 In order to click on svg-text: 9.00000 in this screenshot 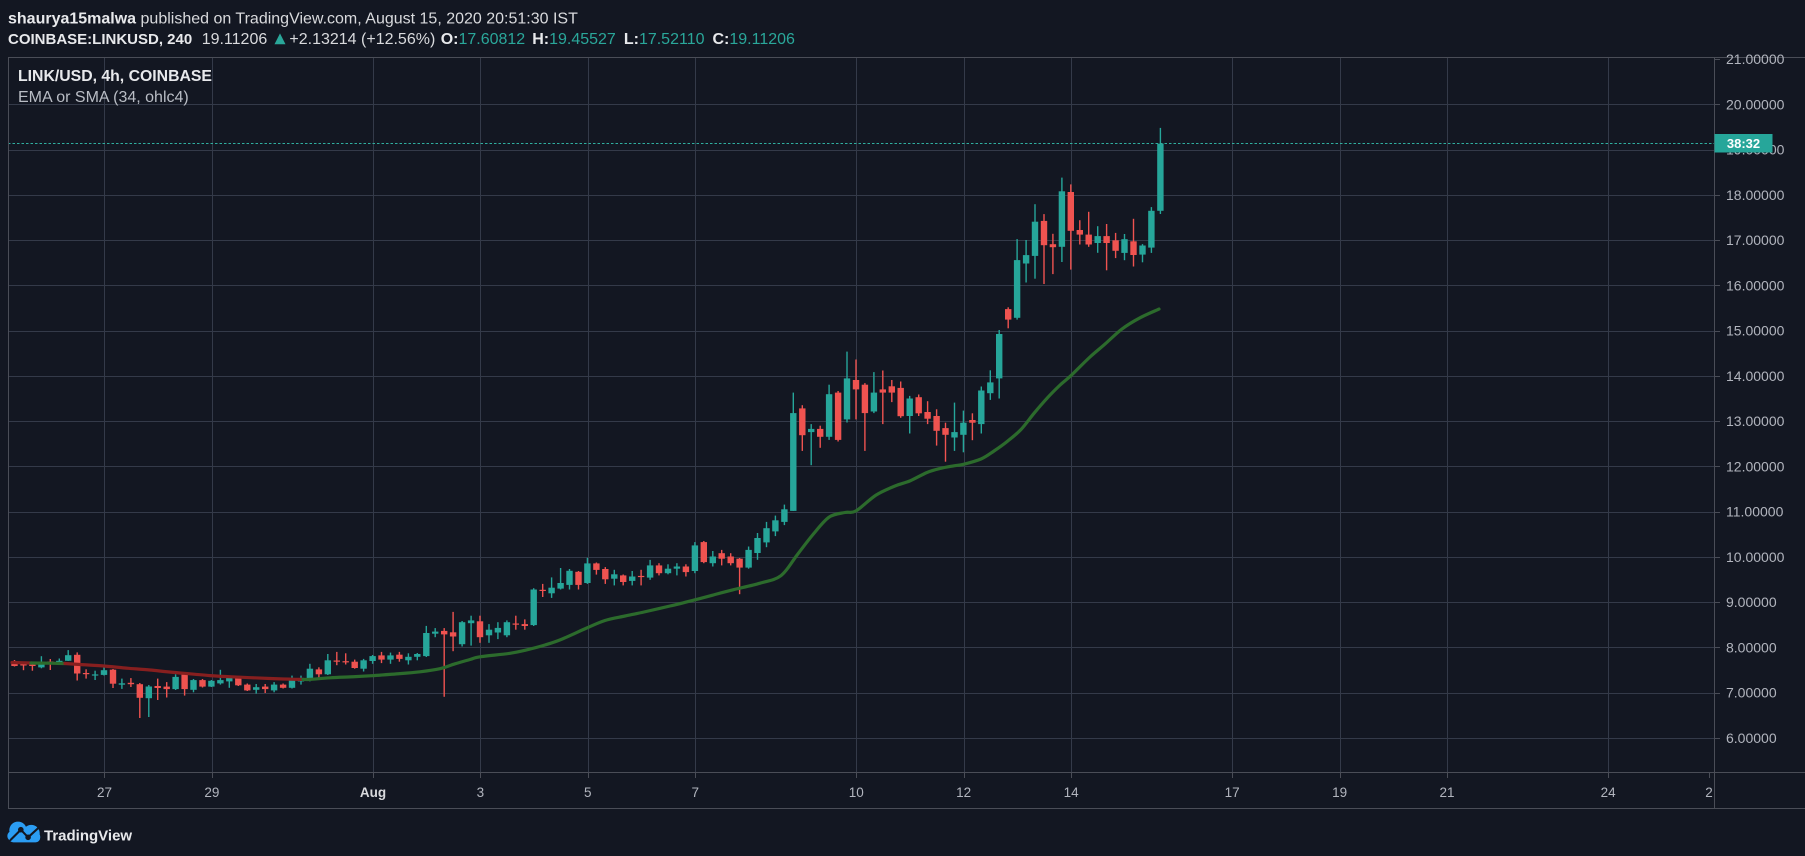, I will do `click(1751, 602)`.